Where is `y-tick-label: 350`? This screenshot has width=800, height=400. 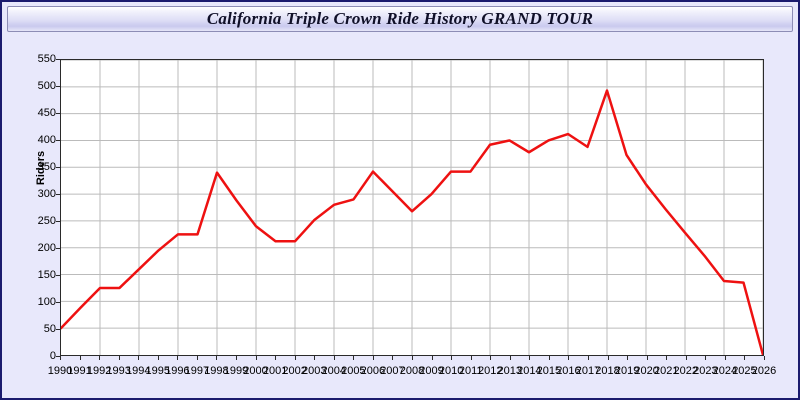 y-tick-label: 350 is located at coordinates (46, 166).